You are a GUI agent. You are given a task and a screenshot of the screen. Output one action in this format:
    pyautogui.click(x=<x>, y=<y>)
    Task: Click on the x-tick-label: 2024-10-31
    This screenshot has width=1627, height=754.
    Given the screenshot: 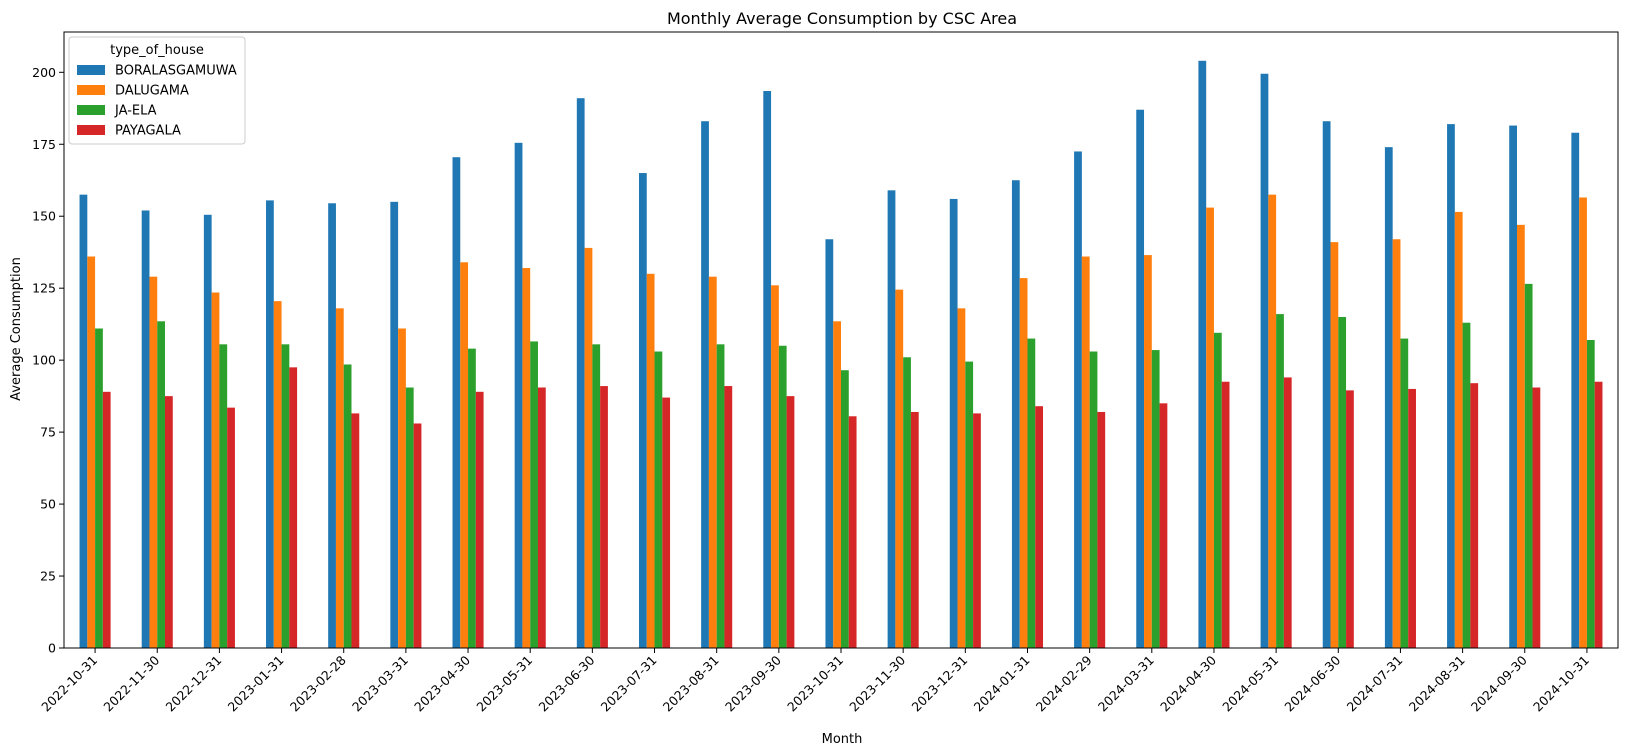 What is the action you would take?
    pyautogui.click(x=1561, y=684)
    